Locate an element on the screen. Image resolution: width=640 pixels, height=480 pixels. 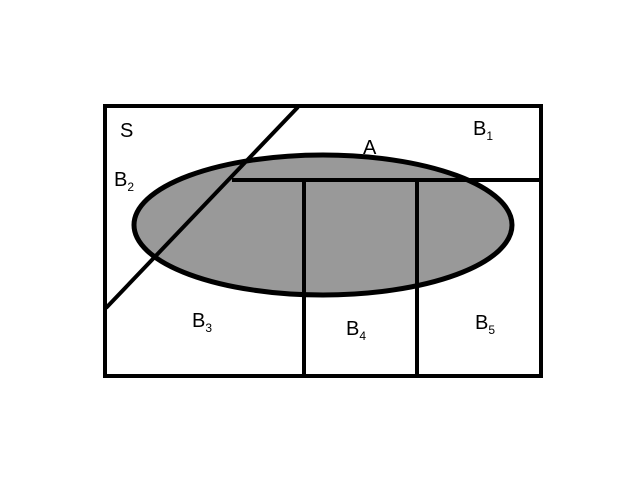
partition-label-b2: B2 is located at coordinates (124, 181).